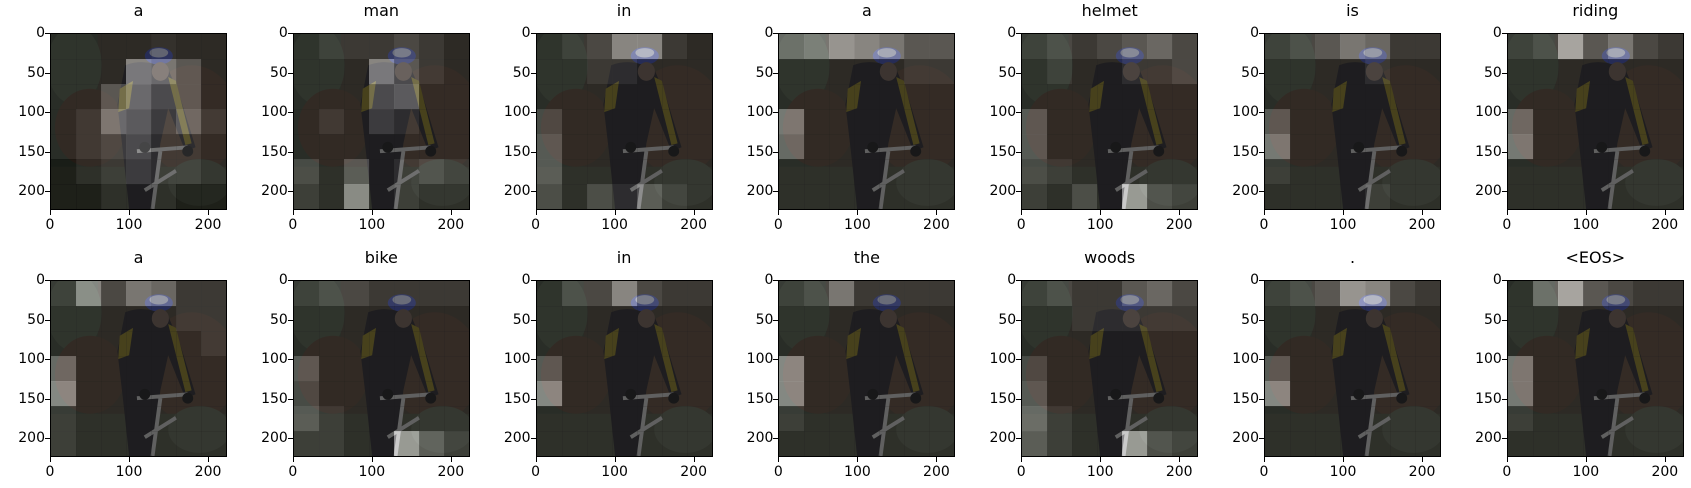  I want to click on subplot-title: is, so click(1352, 10).